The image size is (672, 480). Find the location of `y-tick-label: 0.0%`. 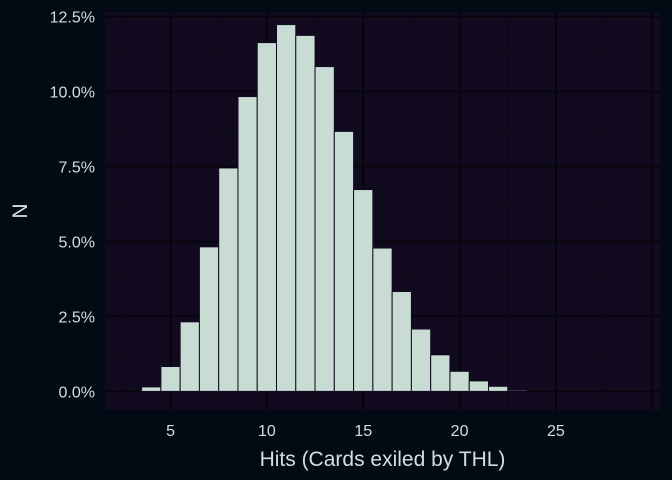

y-tick-label: 0.0% is located at coordinates (77, 392).